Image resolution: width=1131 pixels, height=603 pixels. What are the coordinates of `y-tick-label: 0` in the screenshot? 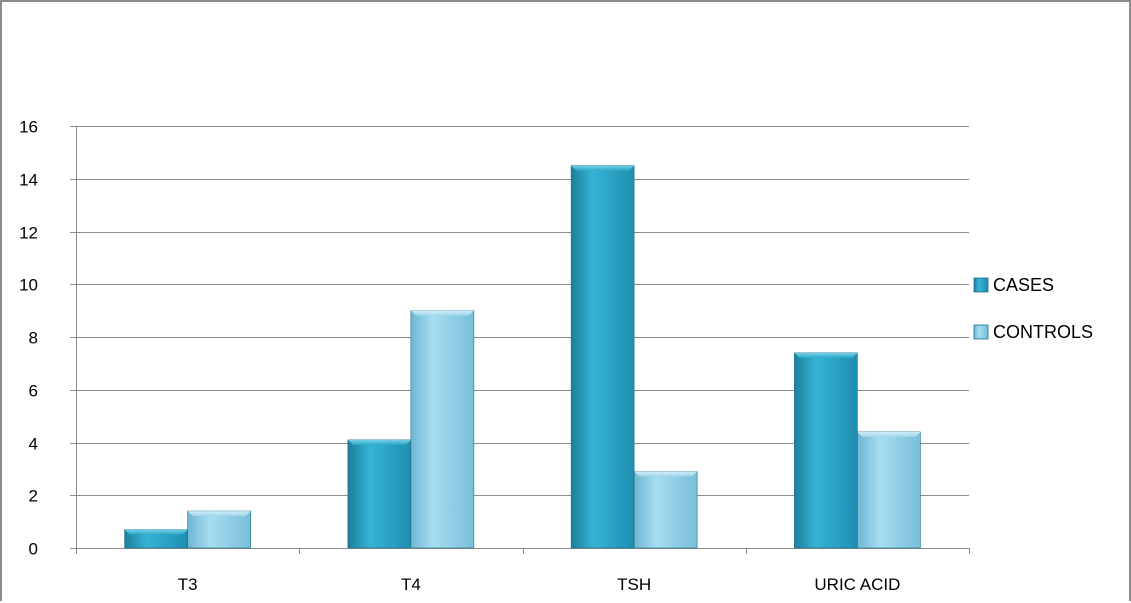 It's located at (33, 549).